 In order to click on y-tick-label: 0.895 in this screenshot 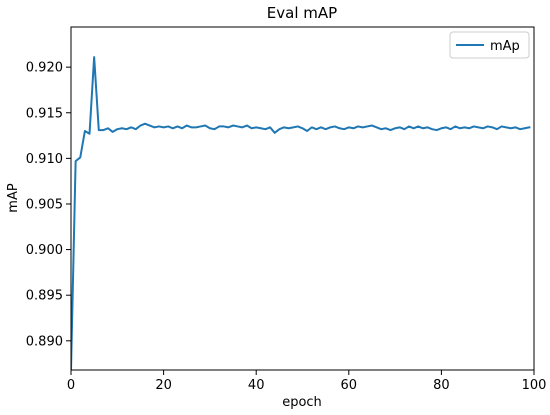, I will do `click(44, 296)`.